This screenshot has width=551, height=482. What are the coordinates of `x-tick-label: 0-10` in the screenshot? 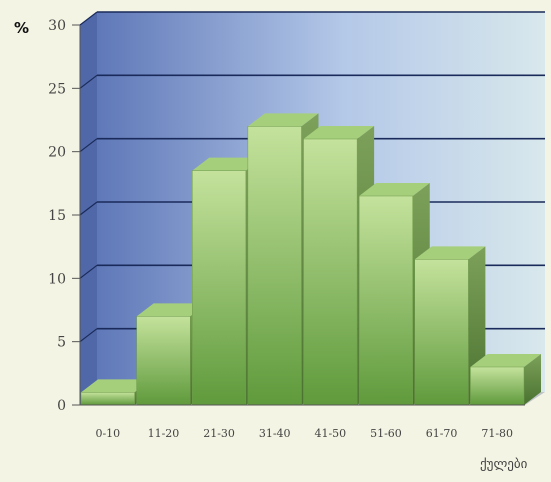 It's located at (107, 433).